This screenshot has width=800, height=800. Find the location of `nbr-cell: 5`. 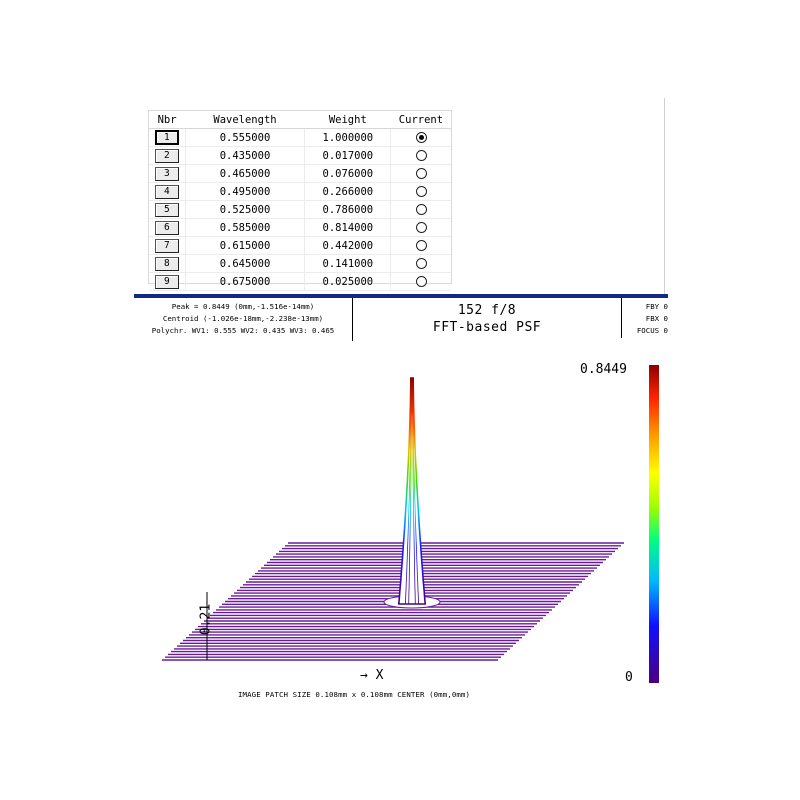

nbr-cell: 5 is located at coordinates (167, 209).